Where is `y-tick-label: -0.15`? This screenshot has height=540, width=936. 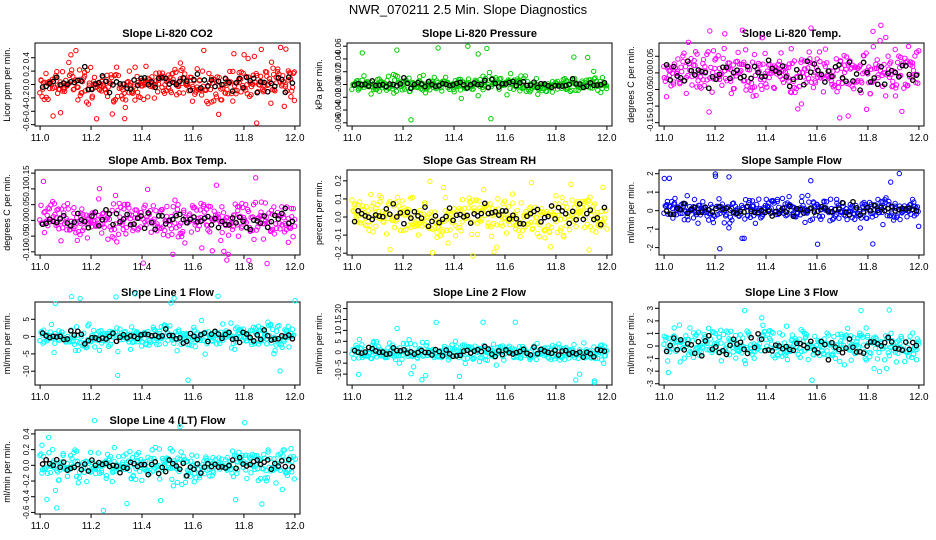 y-tick-label: -0.15 is located at coordinates (650, 122).